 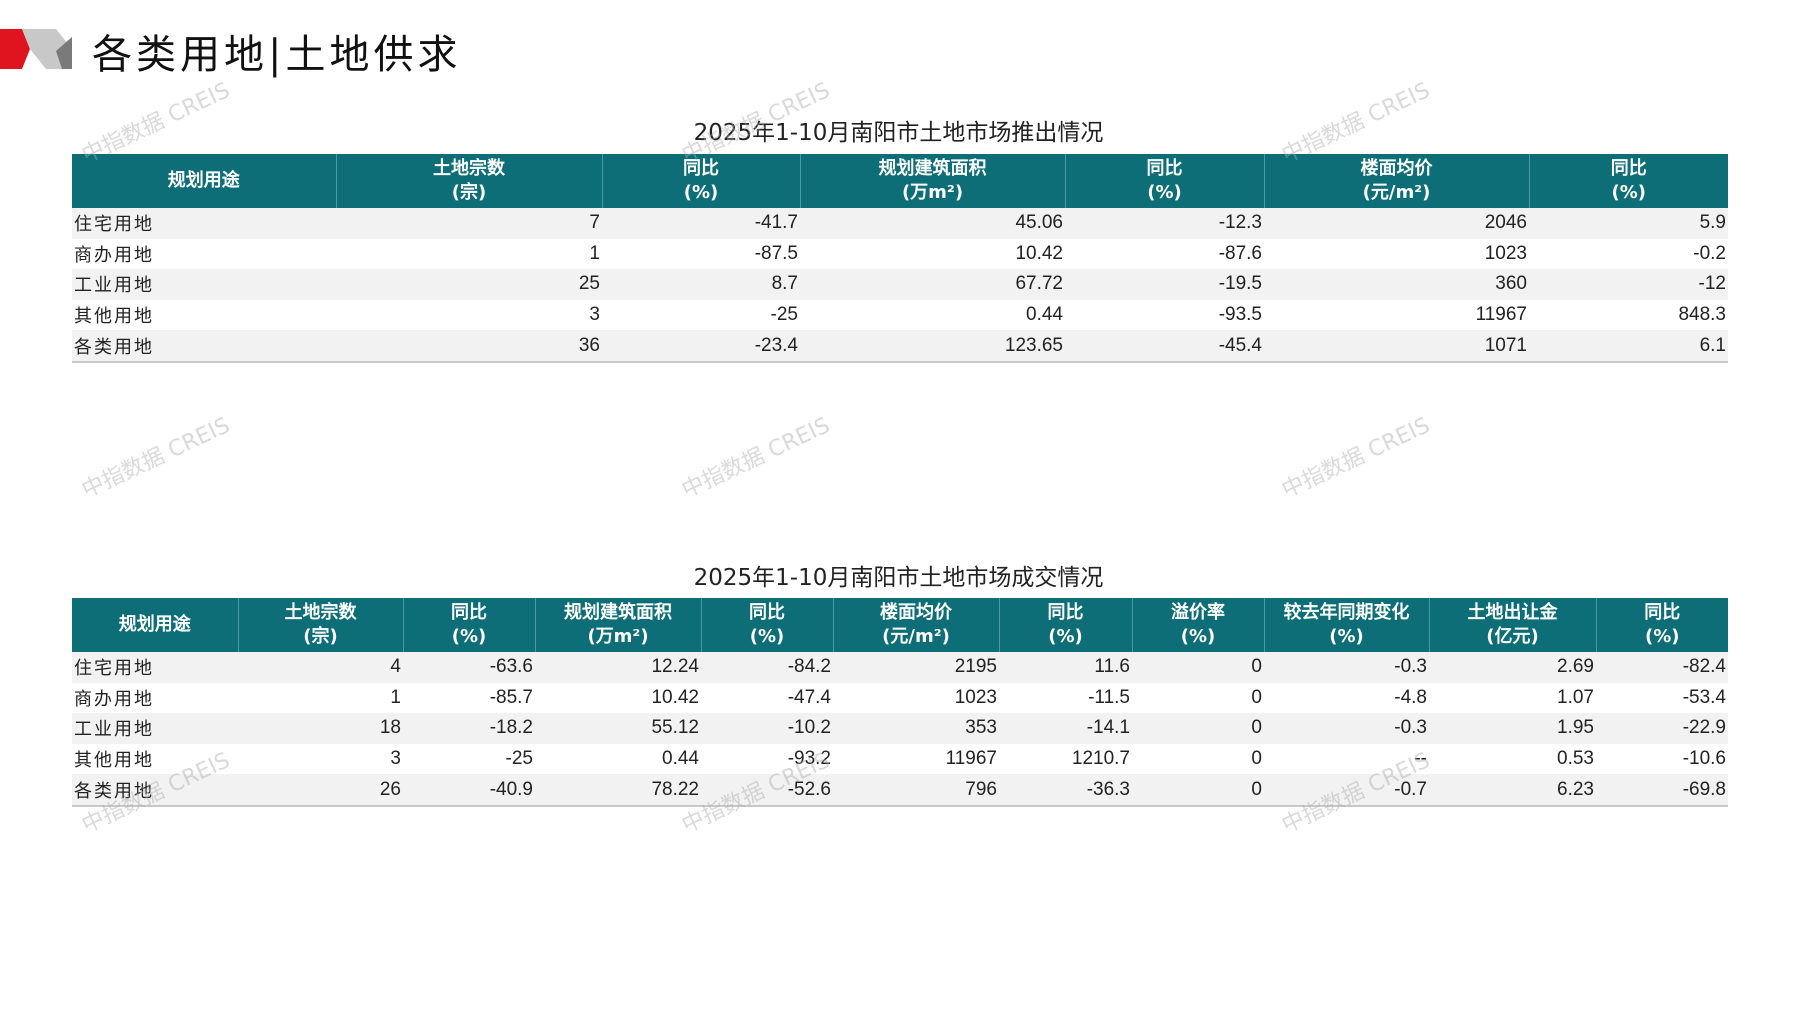 What do you see at coordinates (1240, 315) in the screenshot?
I see `table-cell: -93.5` at bounding box center [1240, 315].